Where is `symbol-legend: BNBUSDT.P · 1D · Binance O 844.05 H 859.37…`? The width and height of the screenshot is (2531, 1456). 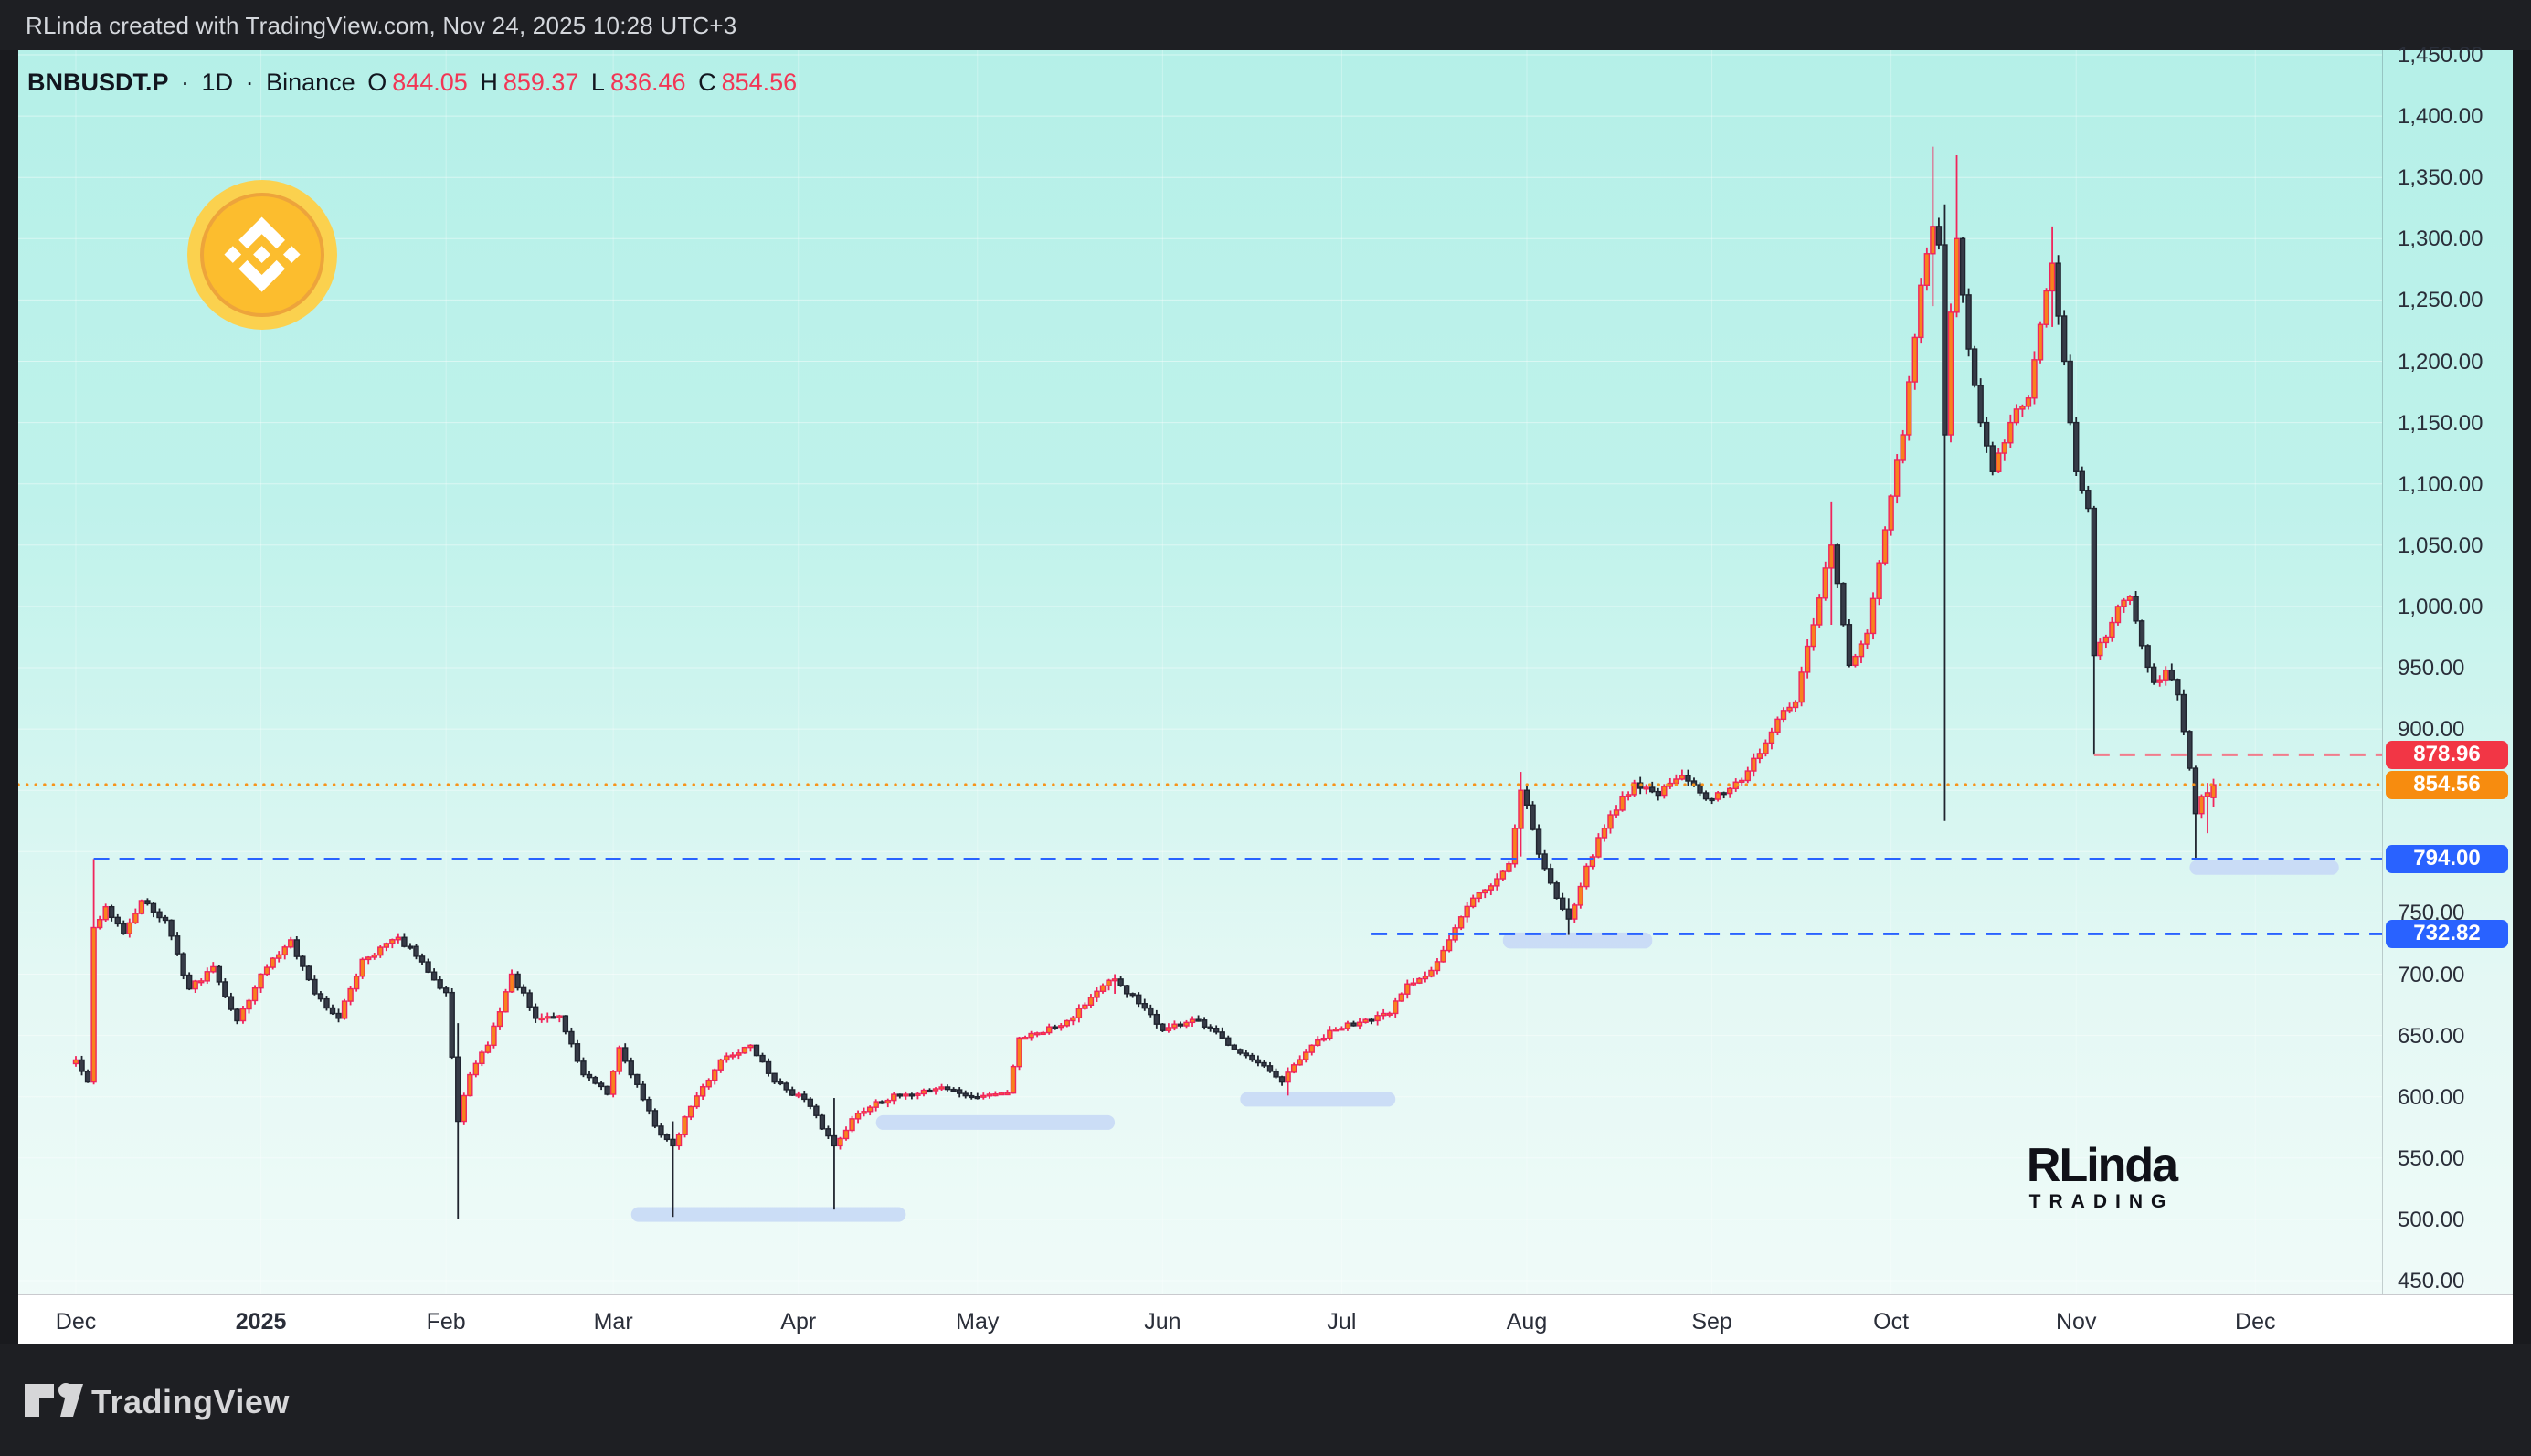 symbol-legend: BNBUSDT.P · 1D · Binance O 844.05 H 859.37… is located at coordinates (412, 83).